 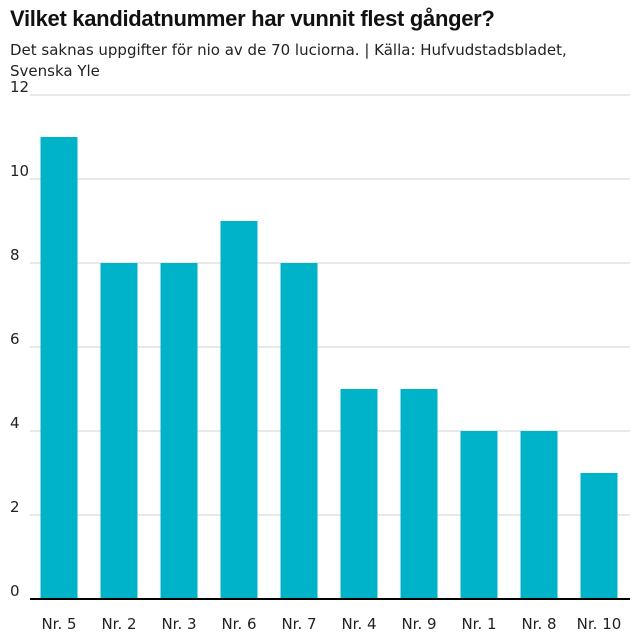 I want to click on y-tick-label: 0, so click(x=15, y=591).